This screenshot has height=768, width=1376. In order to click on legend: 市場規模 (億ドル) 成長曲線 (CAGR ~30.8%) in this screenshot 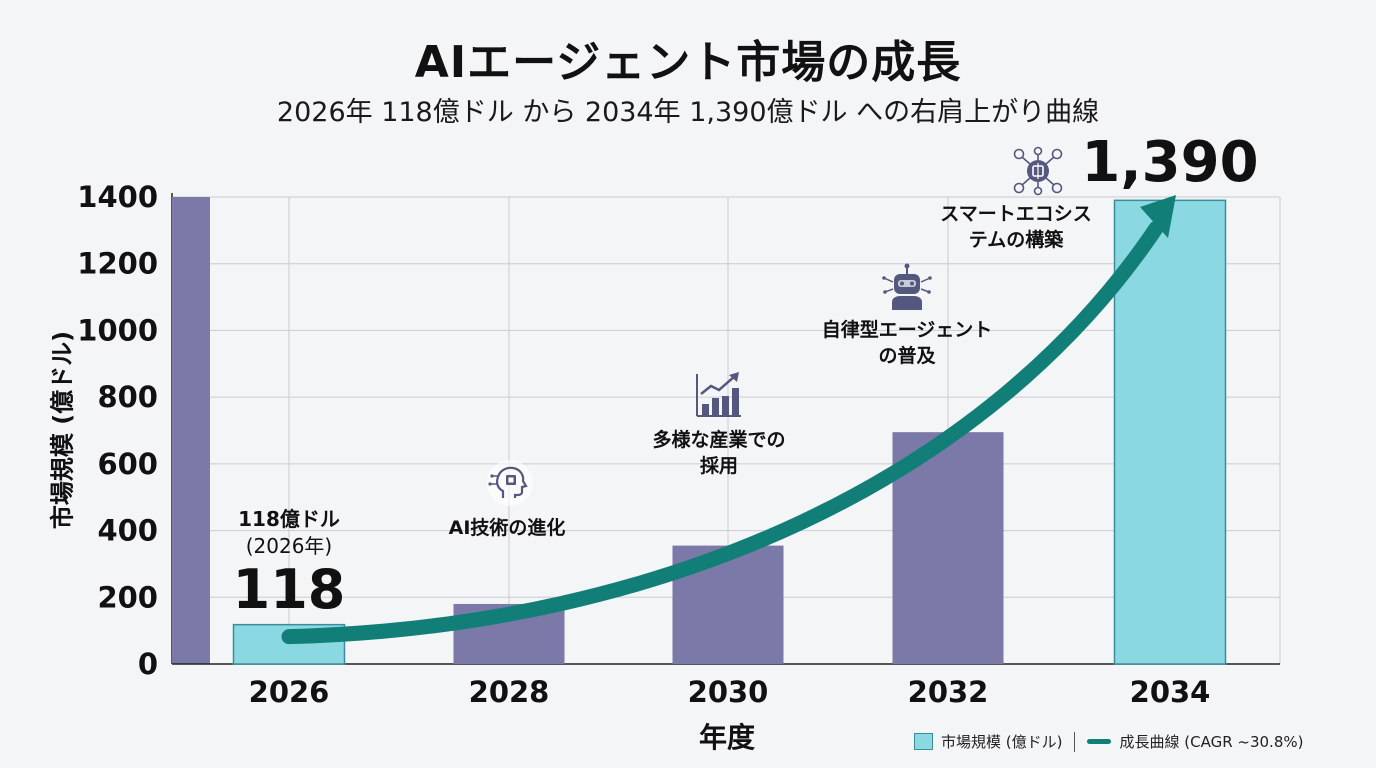, I will do `click(1108, 741)`.